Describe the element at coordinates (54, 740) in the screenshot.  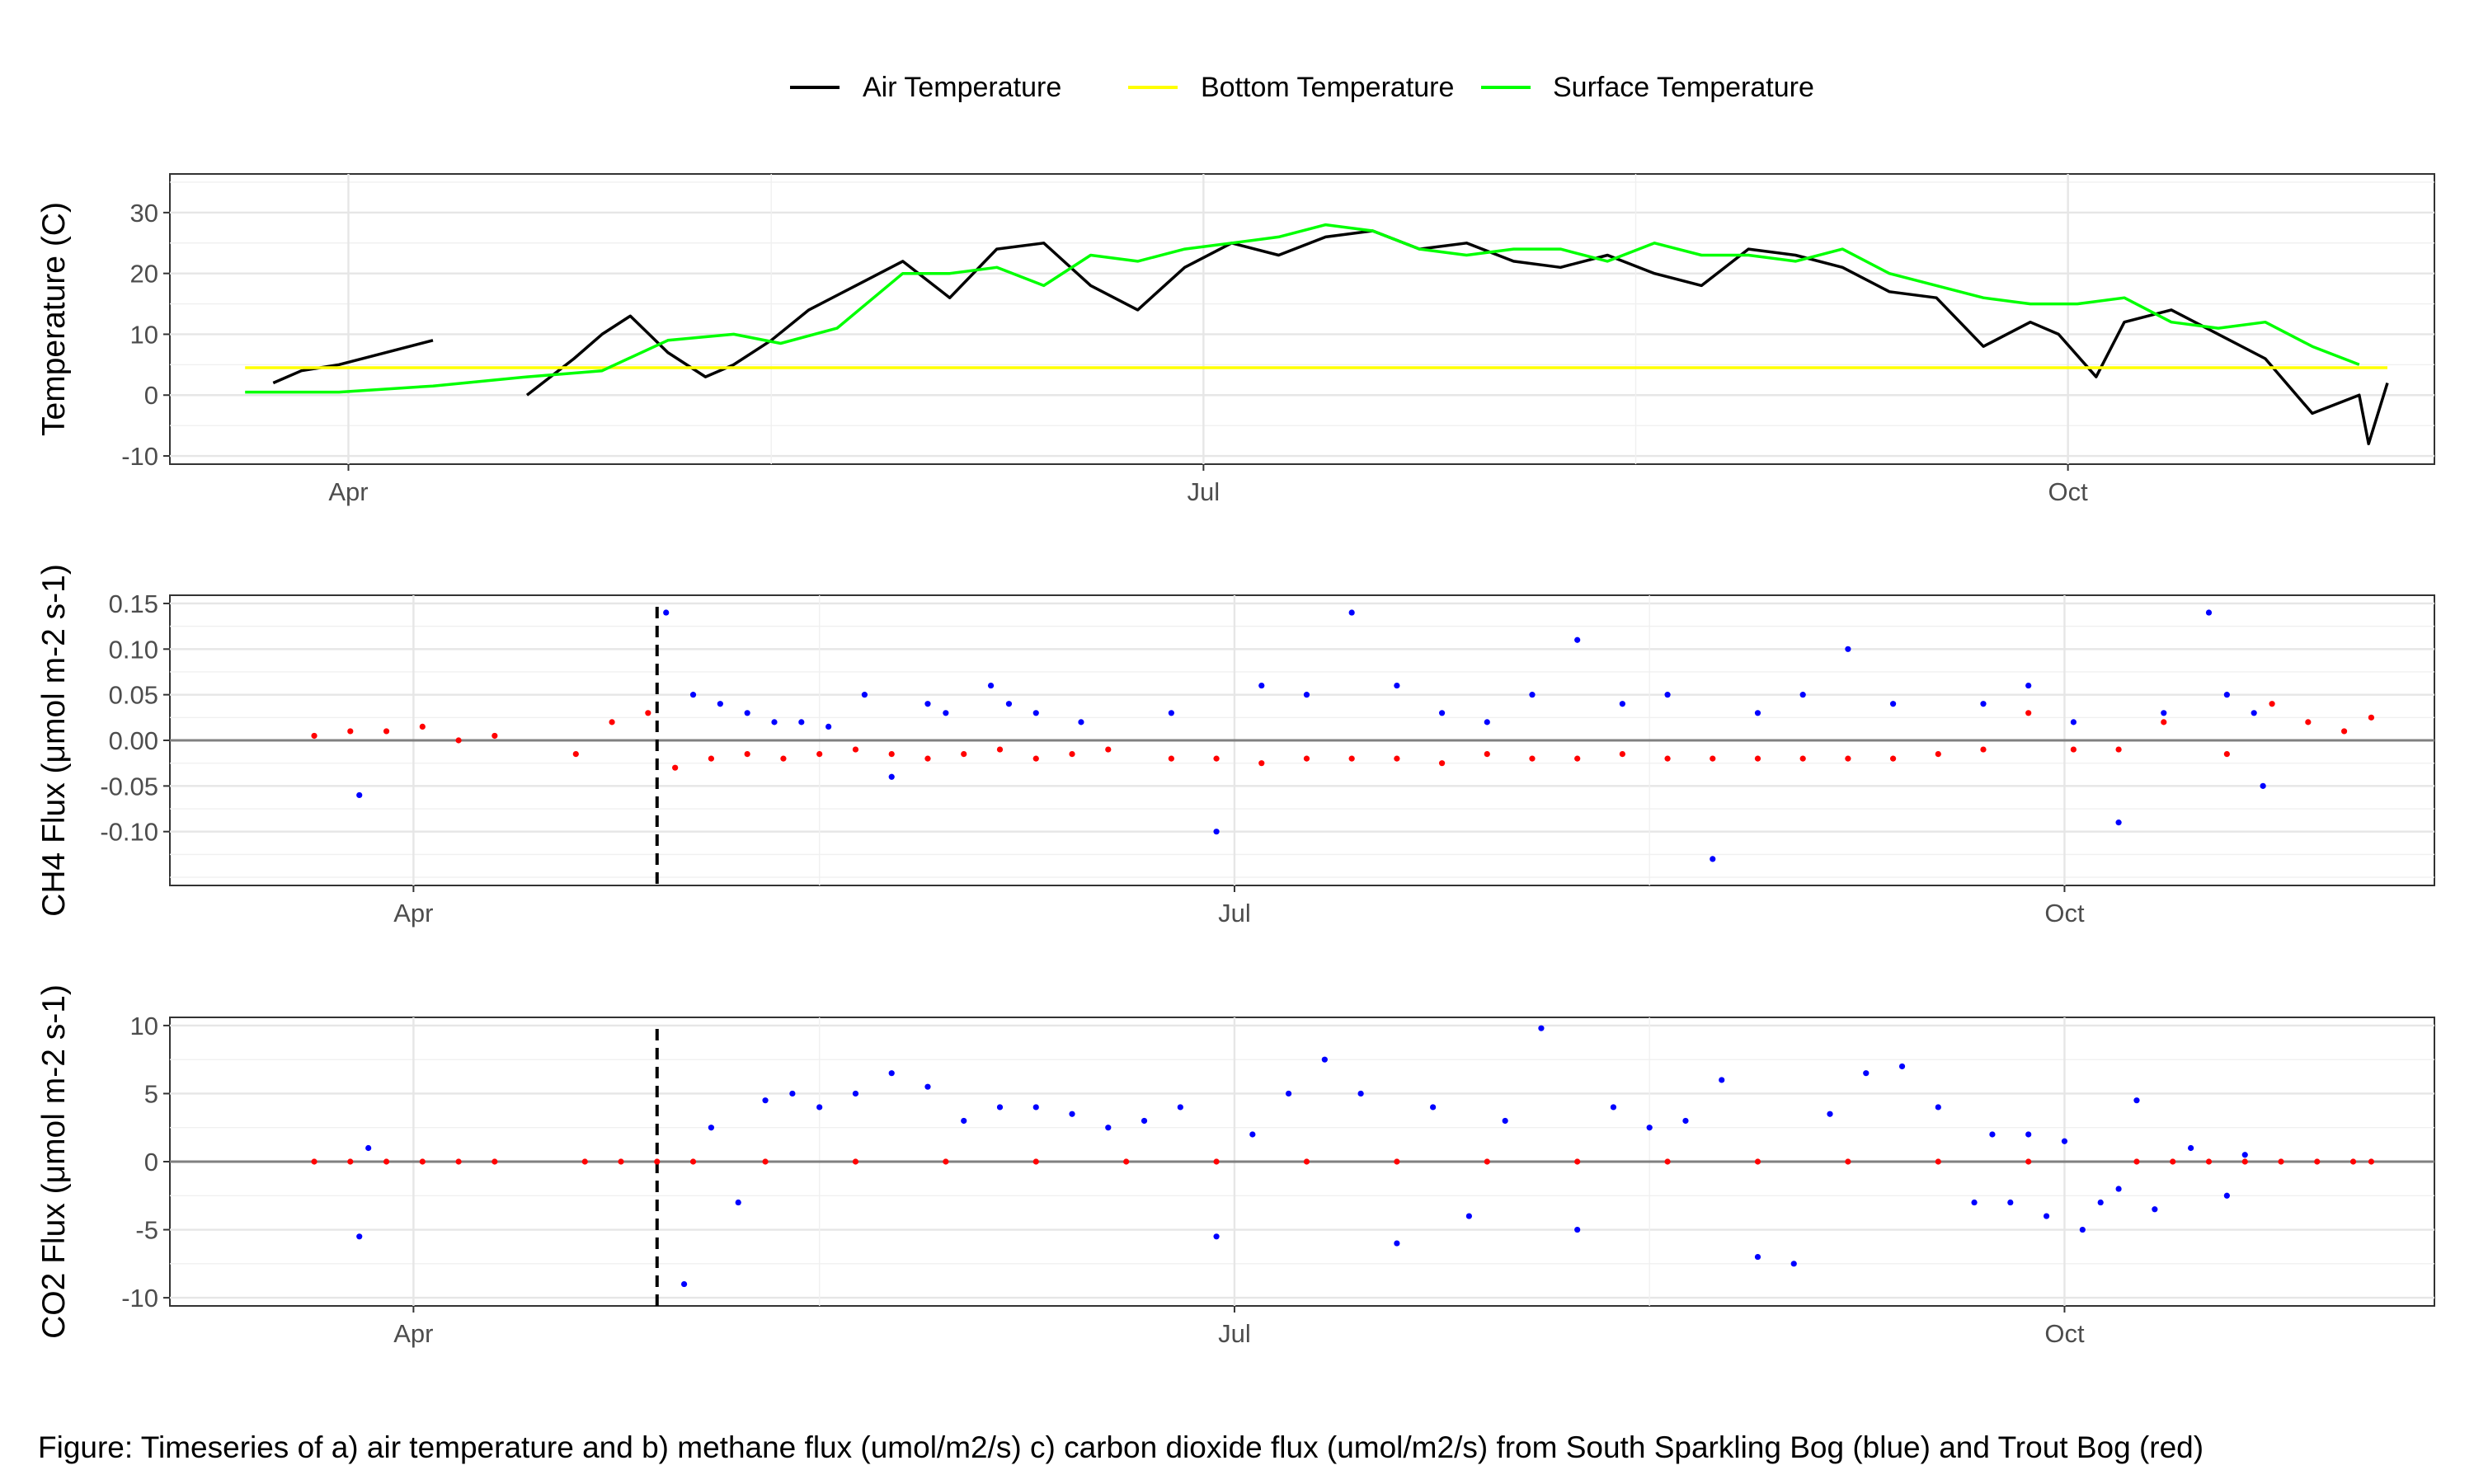
I see `ch4-y-axis-title: CH4 Flux (μmol m-2 s-1)` at that location.